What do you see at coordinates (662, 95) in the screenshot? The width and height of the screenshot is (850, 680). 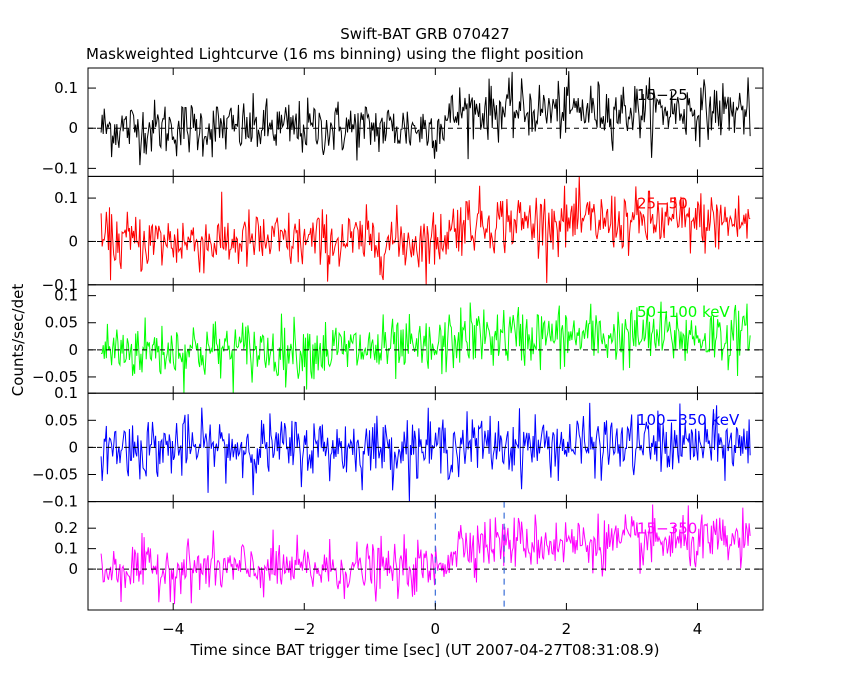 I see `band-label-15-25-kev: 15−25` at bounding box center [662, 95].